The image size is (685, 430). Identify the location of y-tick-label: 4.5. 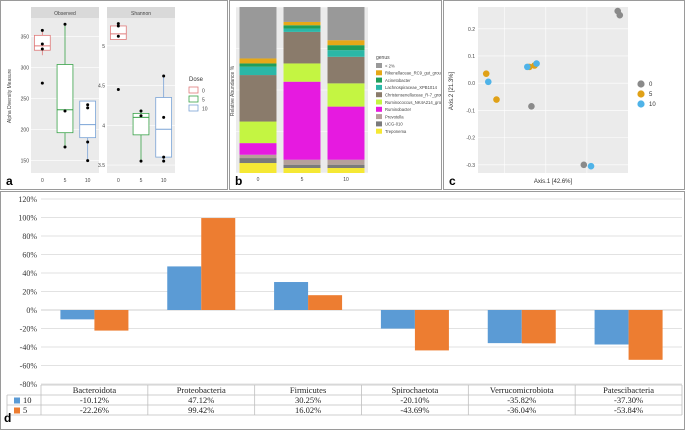
(101, 87).